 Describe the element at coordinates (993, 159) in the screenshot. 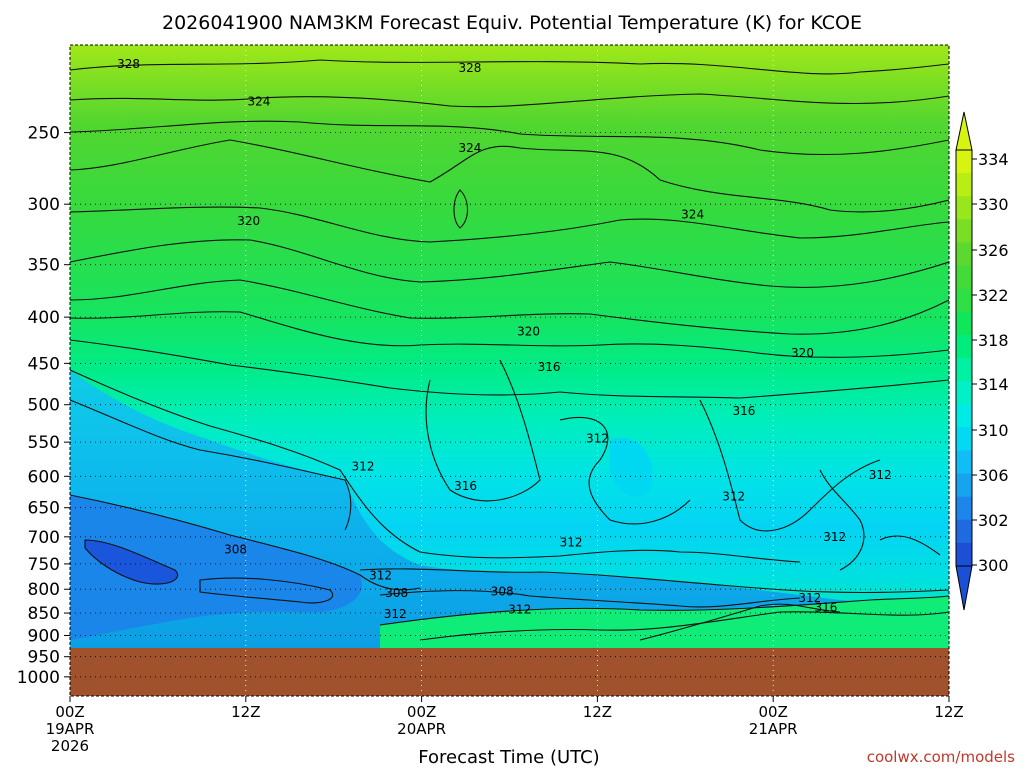

I see `colorbar-label: 334` at that location.